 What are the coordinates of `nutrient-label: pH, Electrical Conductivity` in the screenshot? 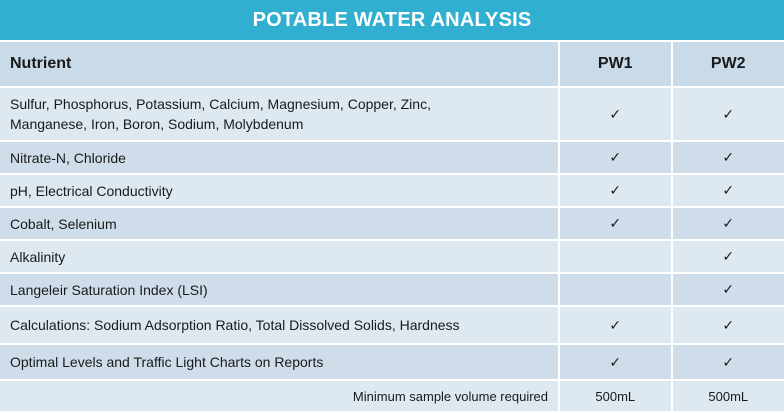 It's located at (280, 191).